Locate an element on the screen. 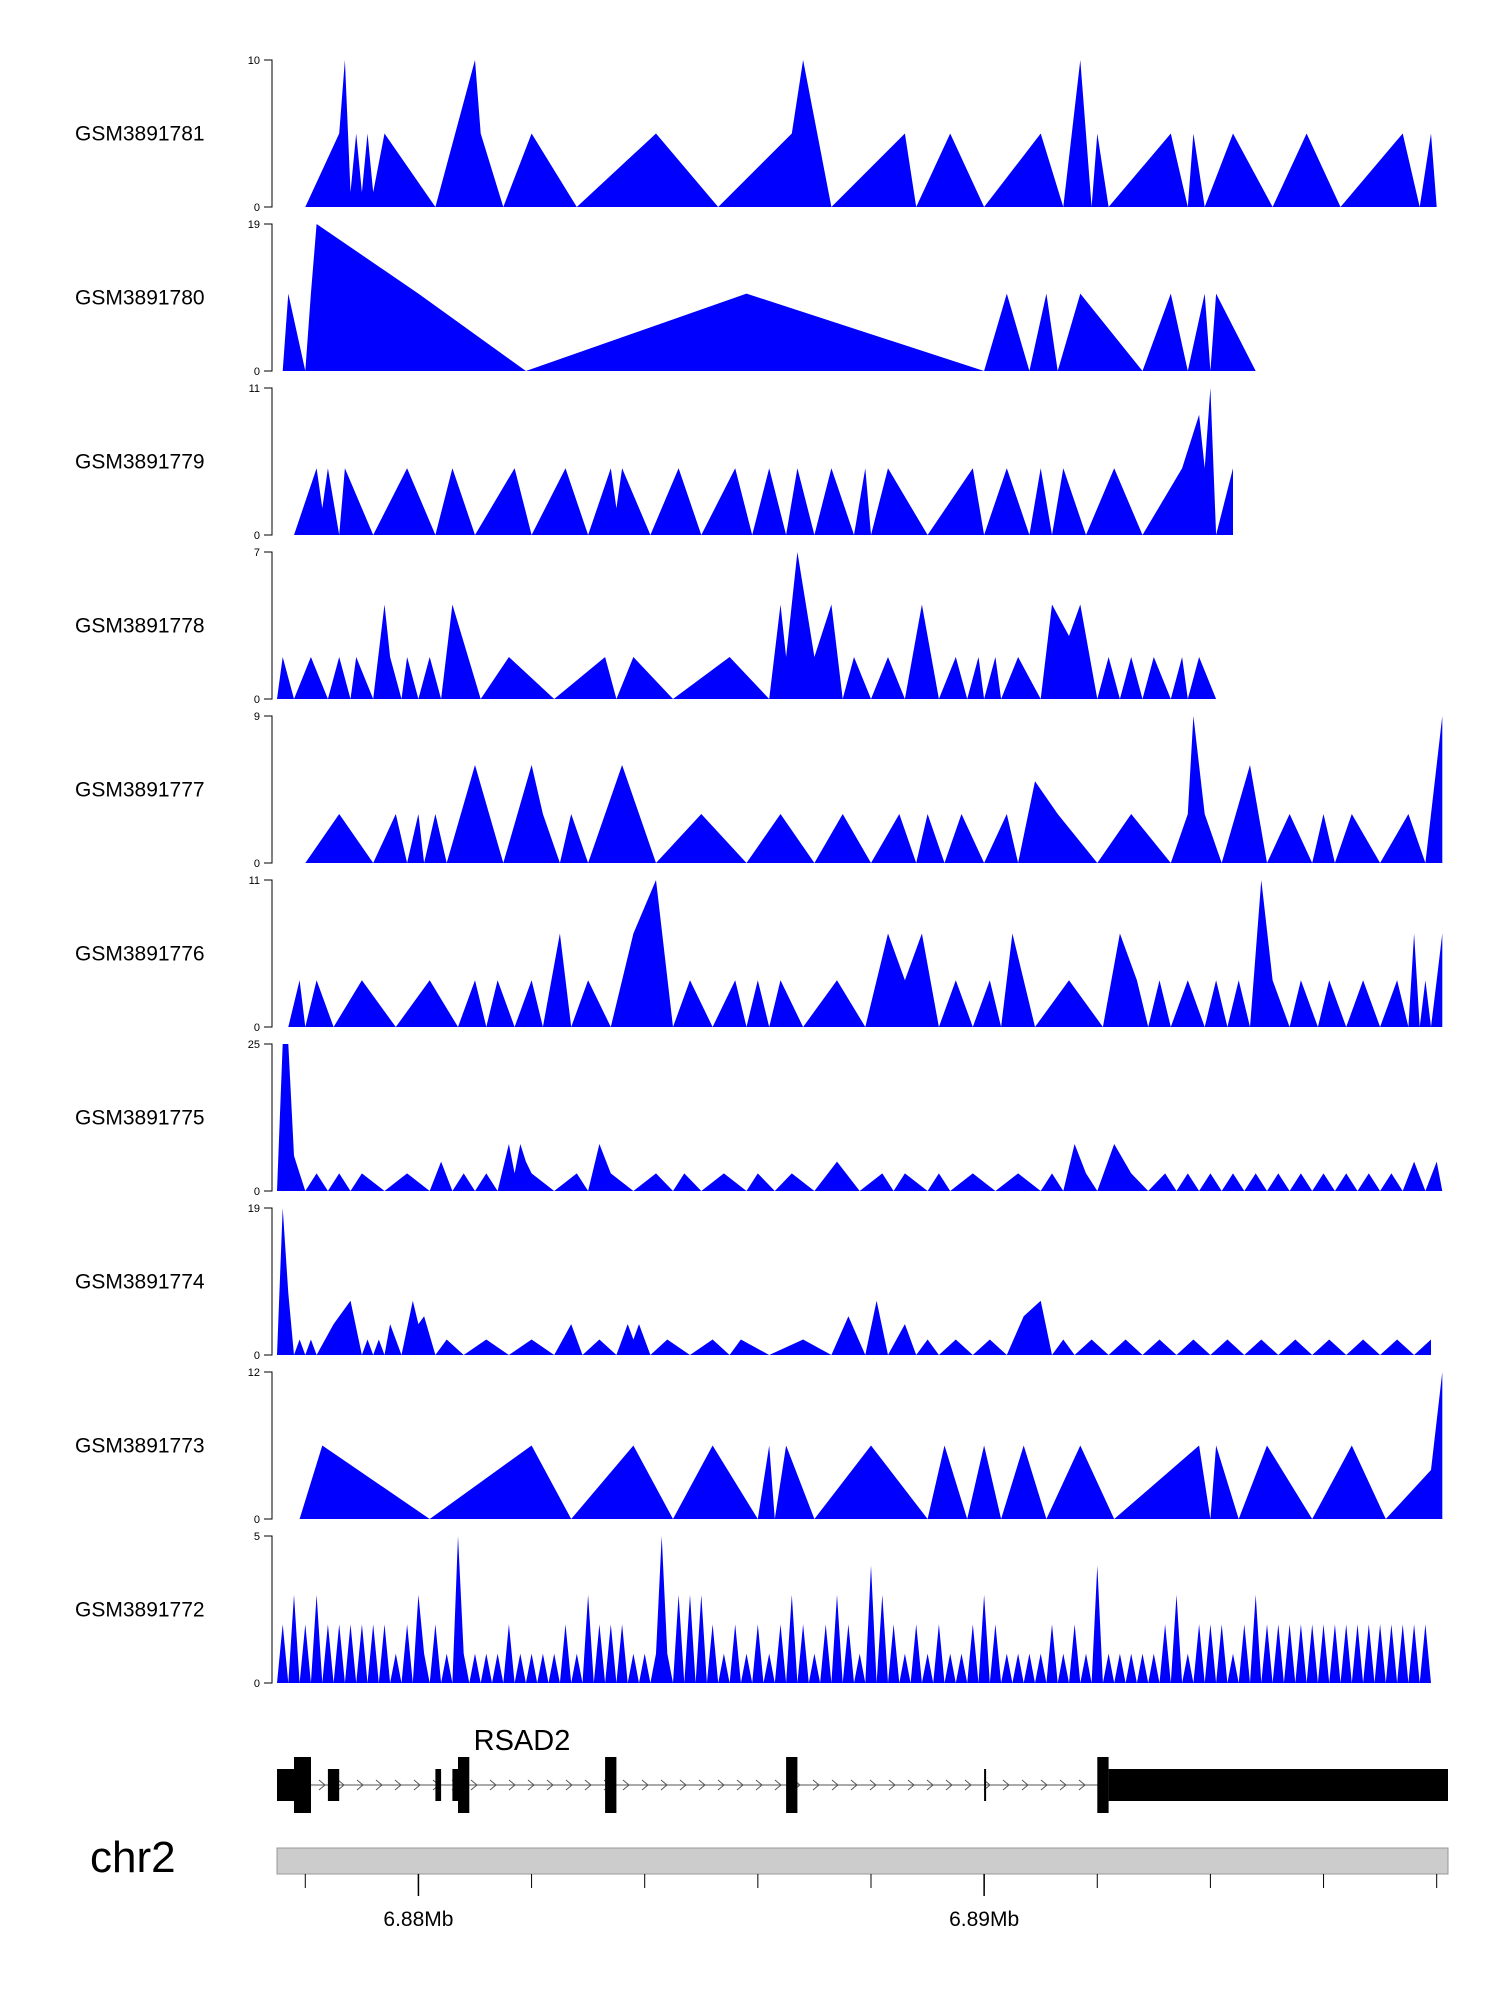  axis-tick-label: 6.88Mb is located at coordinates (418, 1919).